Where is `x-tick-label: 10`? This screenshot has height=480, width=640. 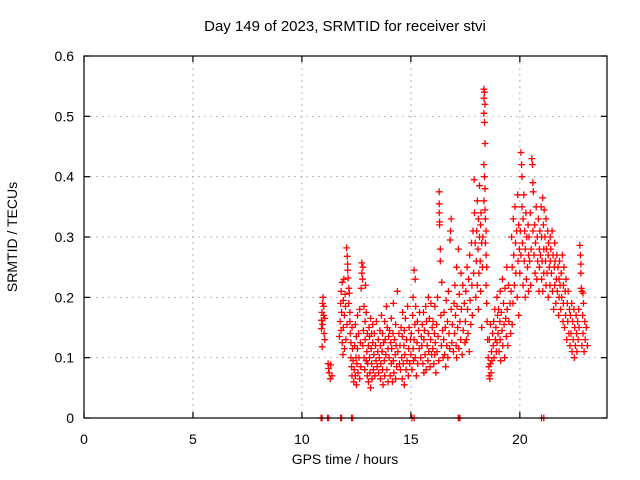 x-tick-label: 10 is located at coordinates (302, 439).